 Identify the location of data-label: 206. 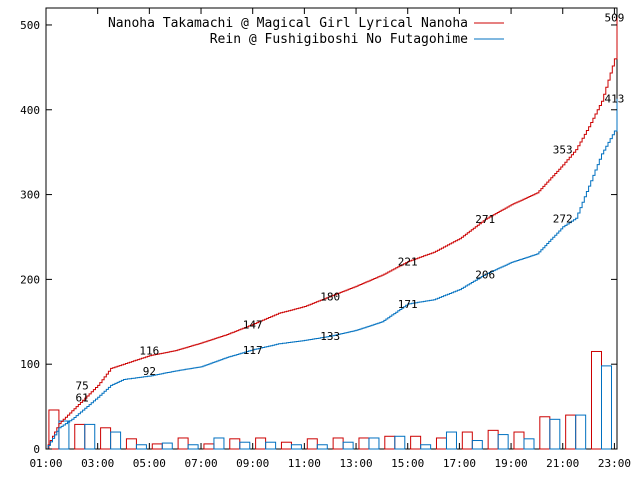
(485, 274).